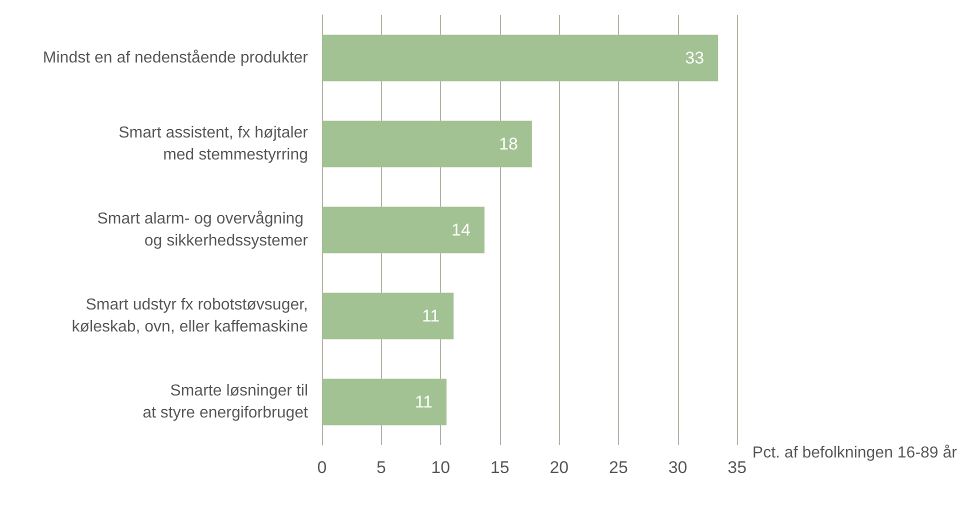 The height and width of the screenshot is (513, 960). What do you see at coordinates (559, 467) in the screenshot?
I see `x-tick-label: 20` at bounding box center [559, 467].